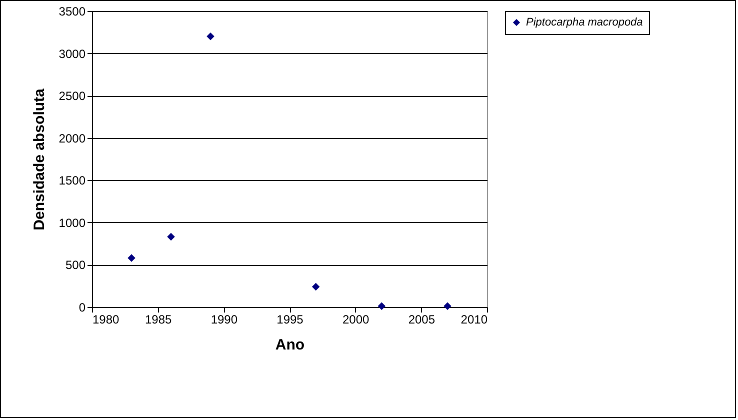  Describe the element at coordinates (82, 307) in the screenshot. I see `y-tick-label: 0` at that location.